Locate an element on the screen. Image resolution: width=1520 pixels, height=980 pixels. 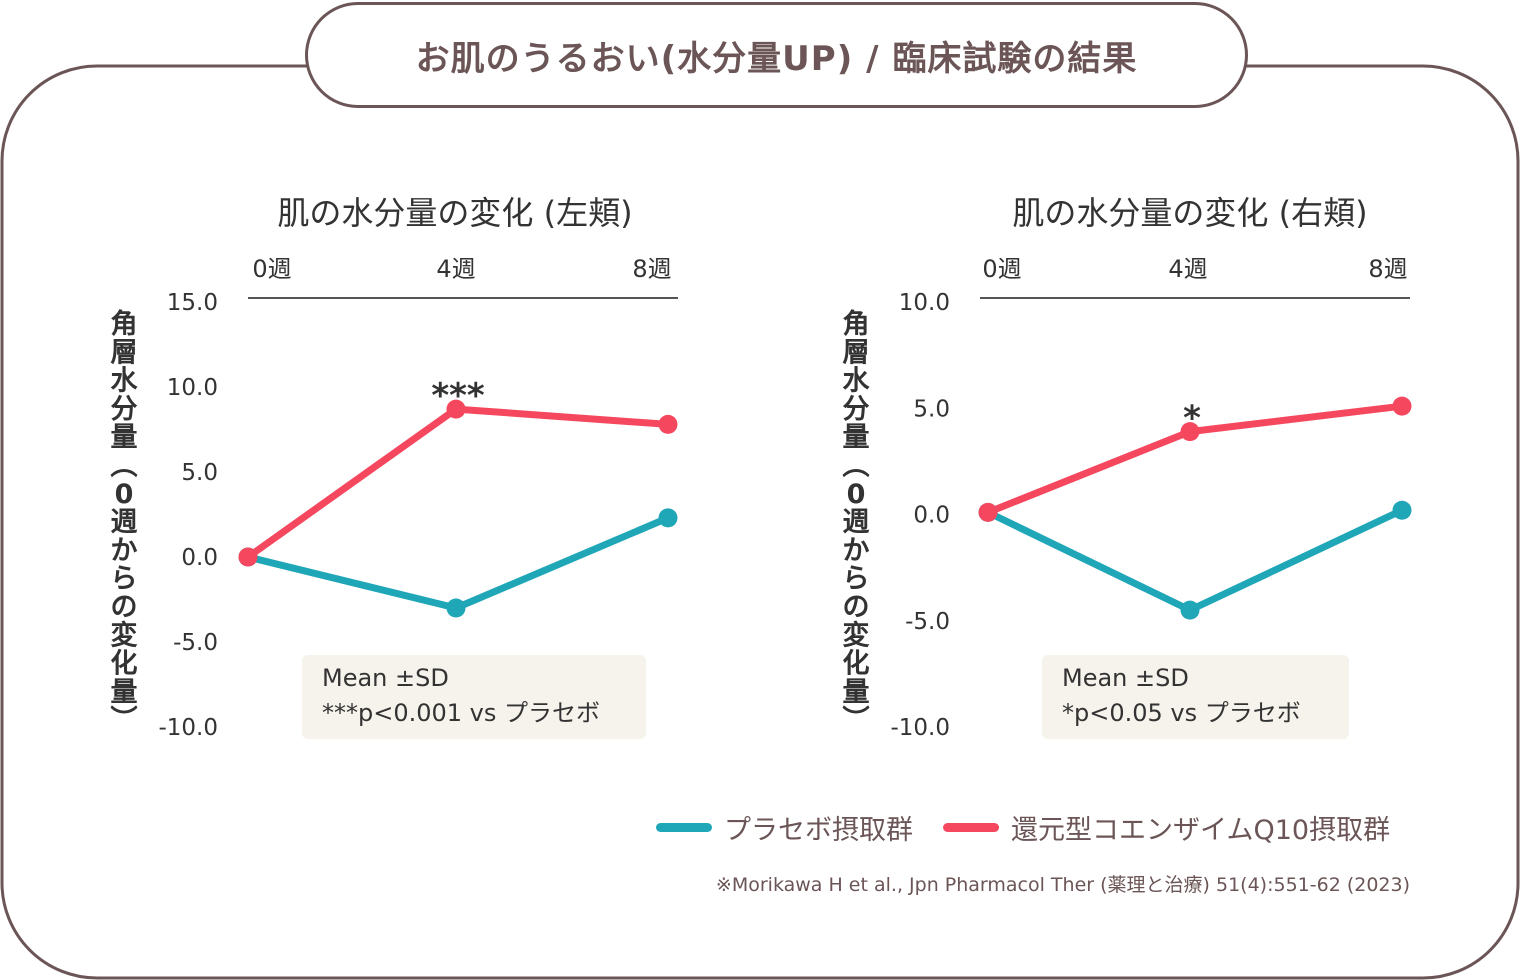
legend-label-placebo: プラセボ摂取群 is located at coordinates (818, 830).